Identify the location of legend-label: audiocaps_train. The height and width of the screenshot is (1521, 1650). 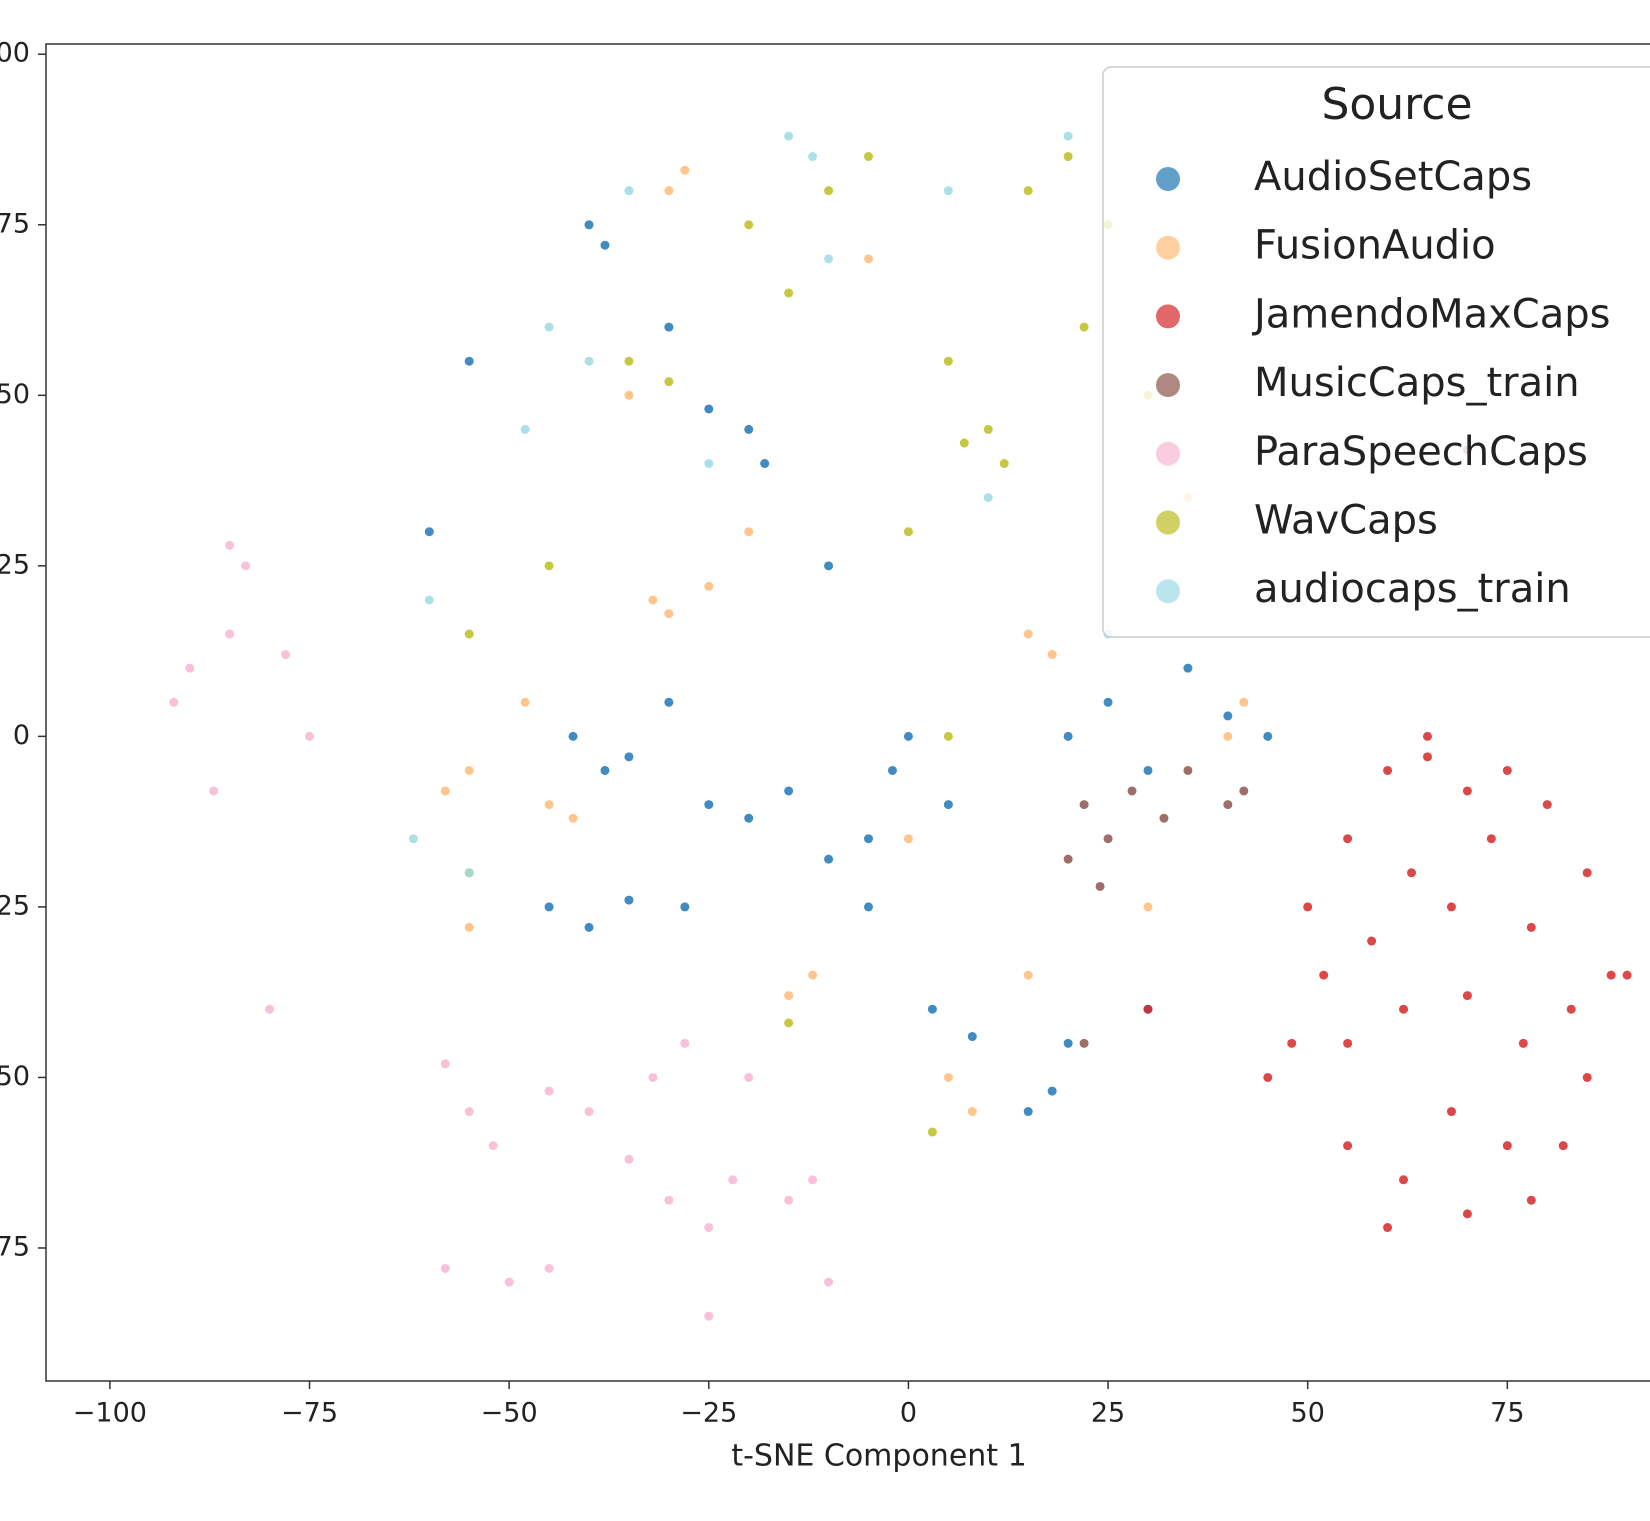
(1412, 589).